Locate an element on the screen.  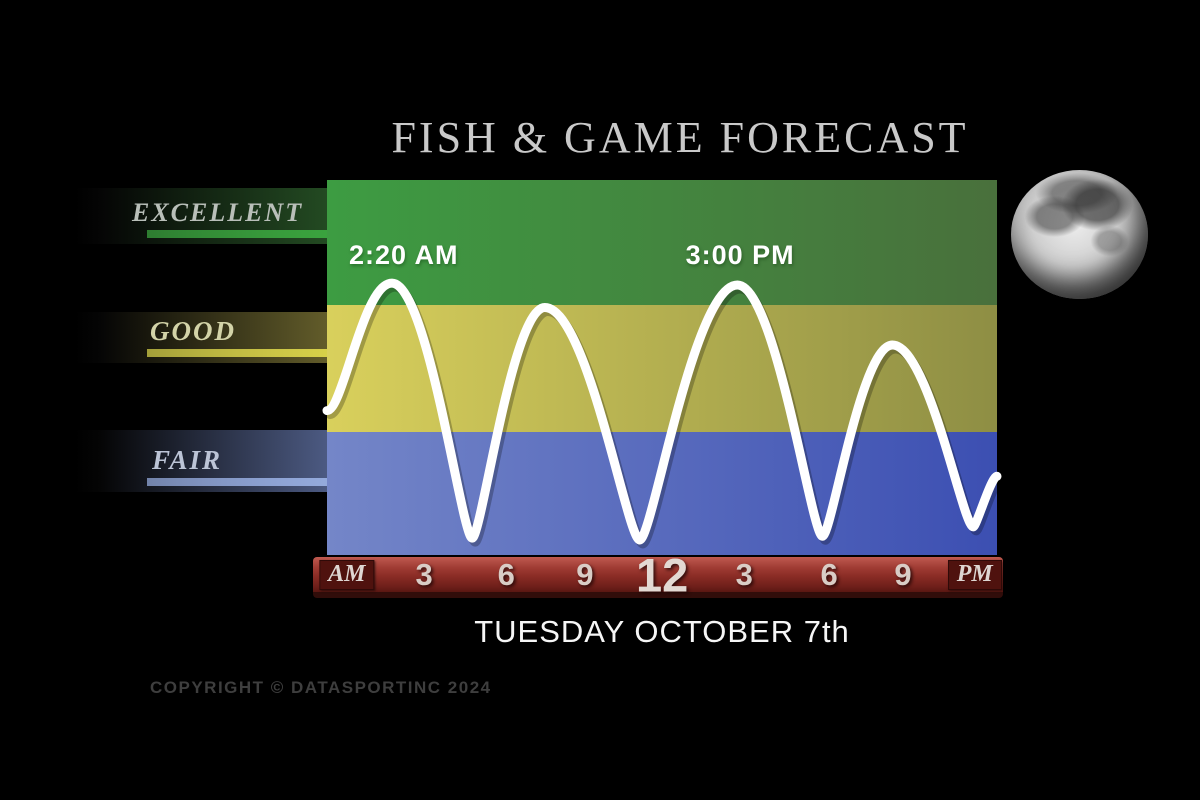
axis-tick-12-4: 12 is located at coordinates (662, 574).